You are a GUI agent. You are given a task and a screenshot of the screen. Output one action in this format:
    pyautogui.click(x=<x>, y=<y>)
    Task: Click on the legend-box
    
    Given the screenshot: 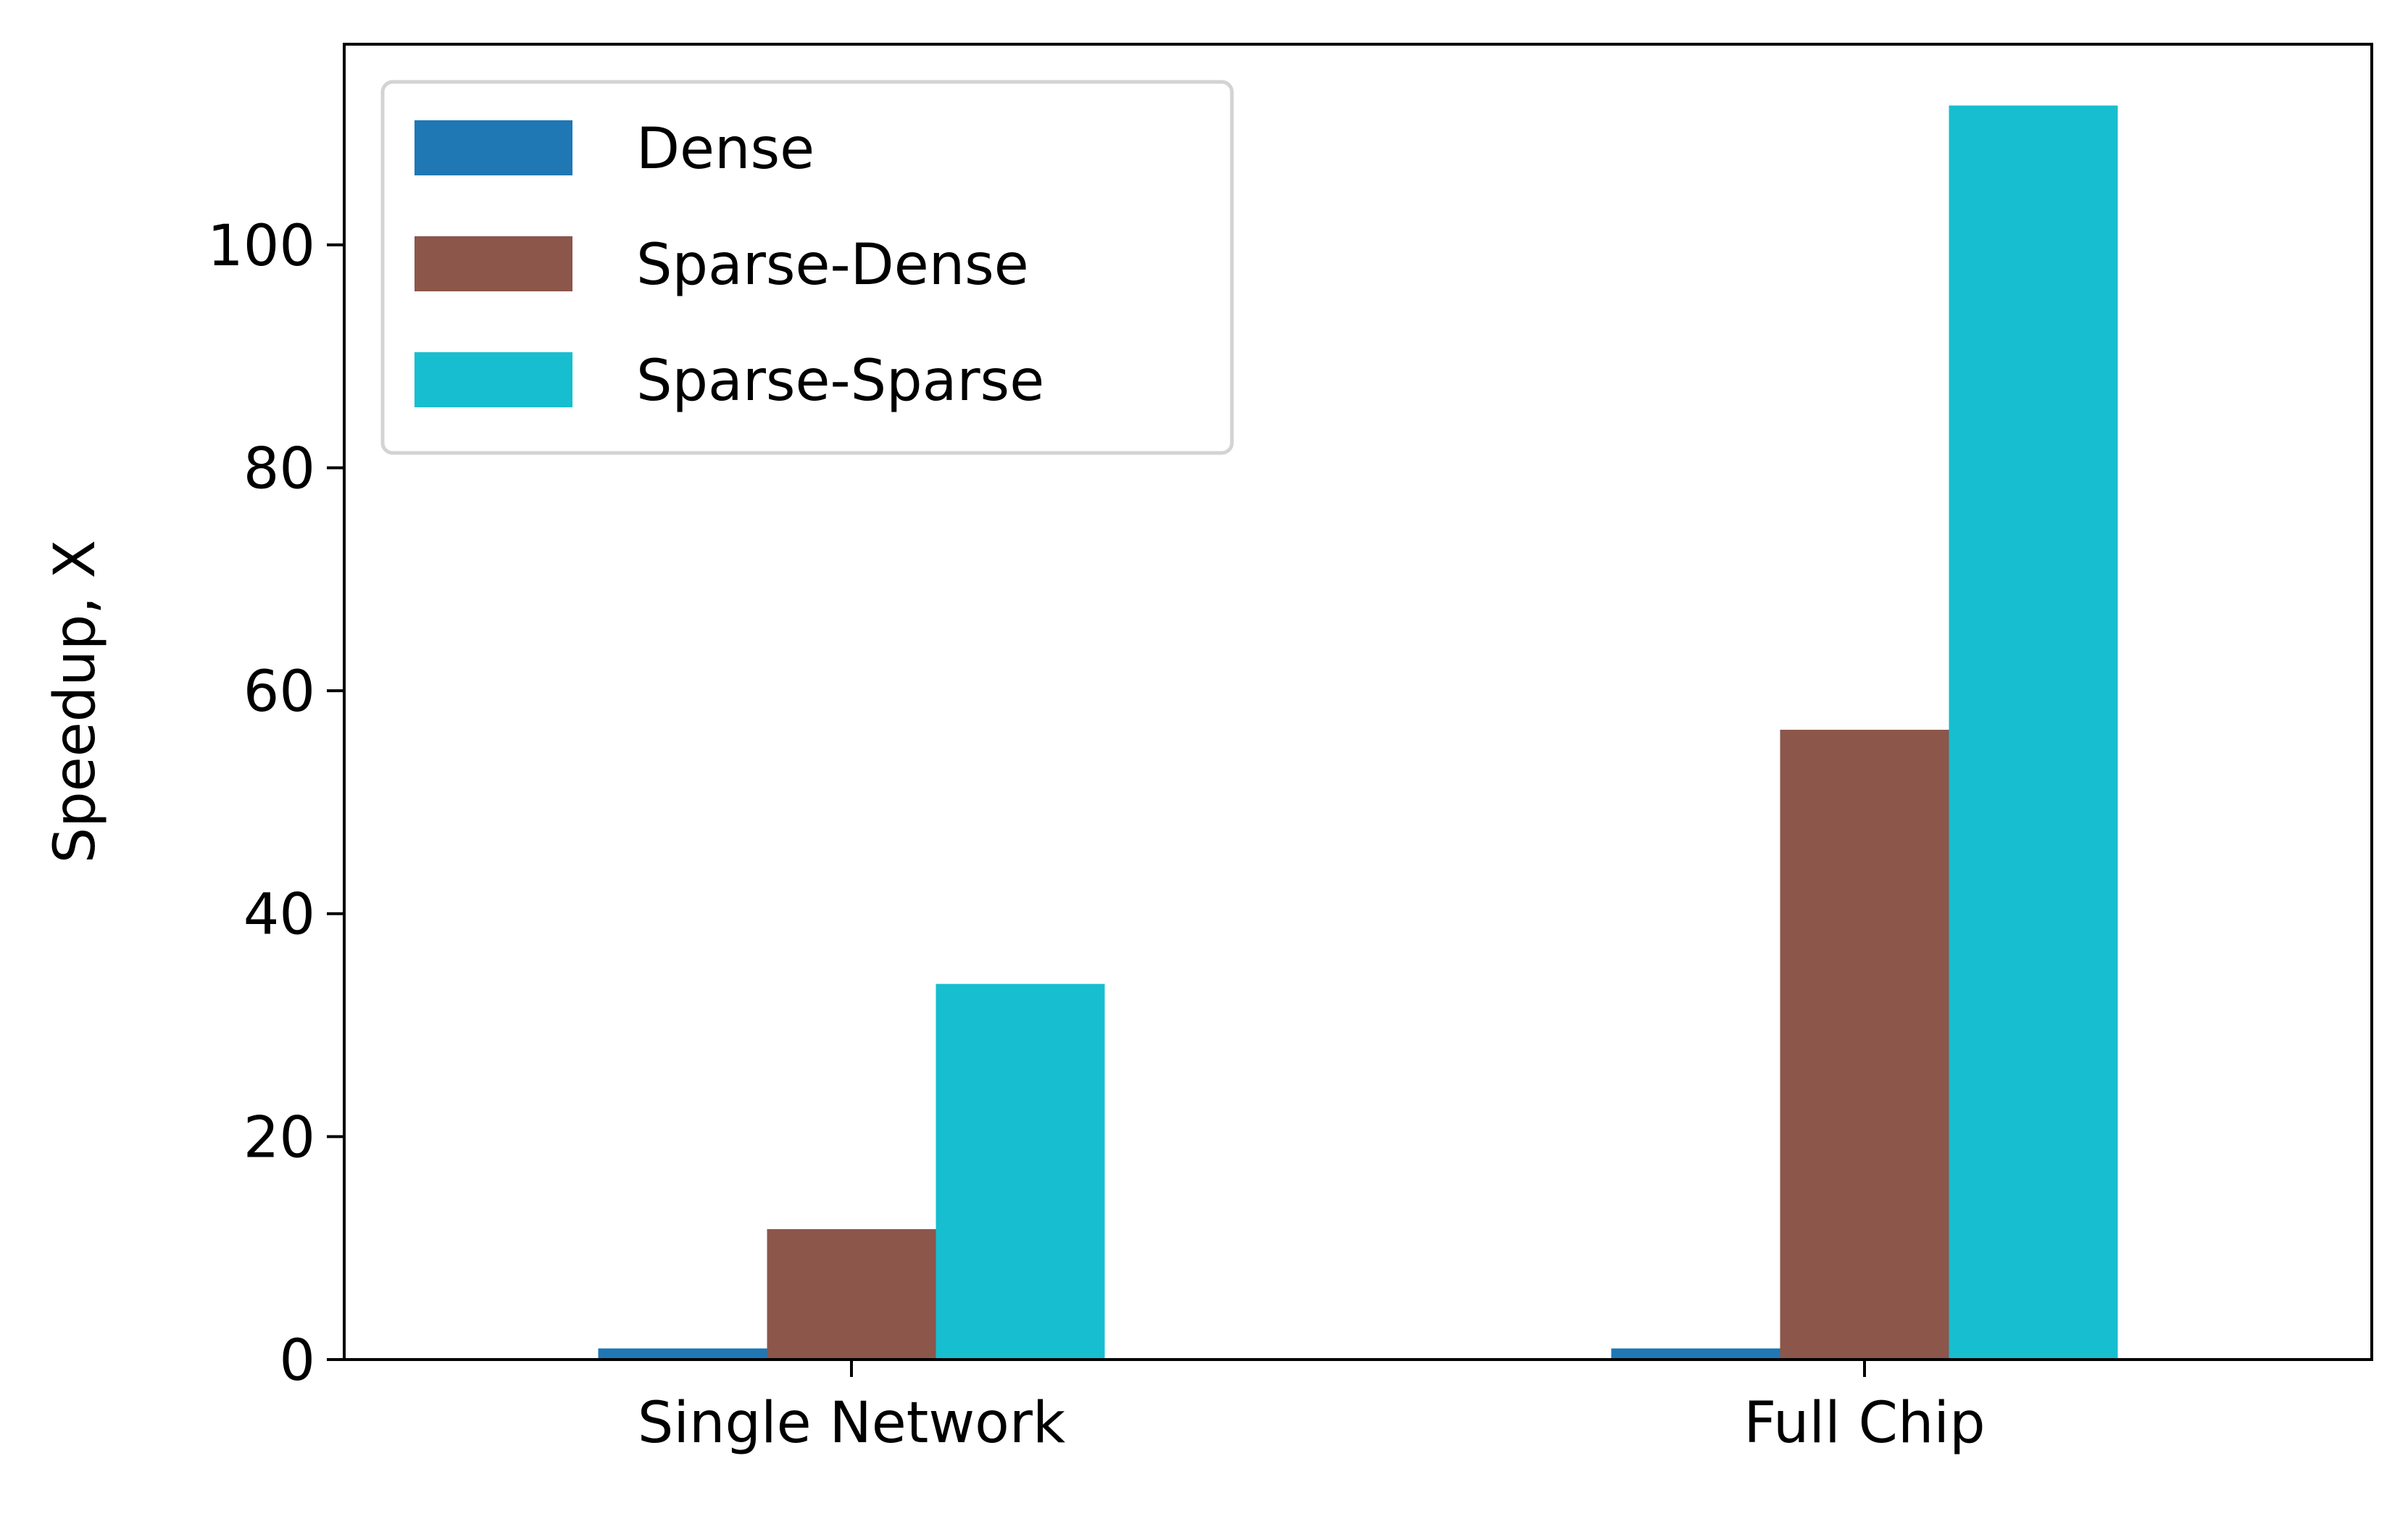 What is the action you would take?
    pyautogui.click(x=807, y=268)
    